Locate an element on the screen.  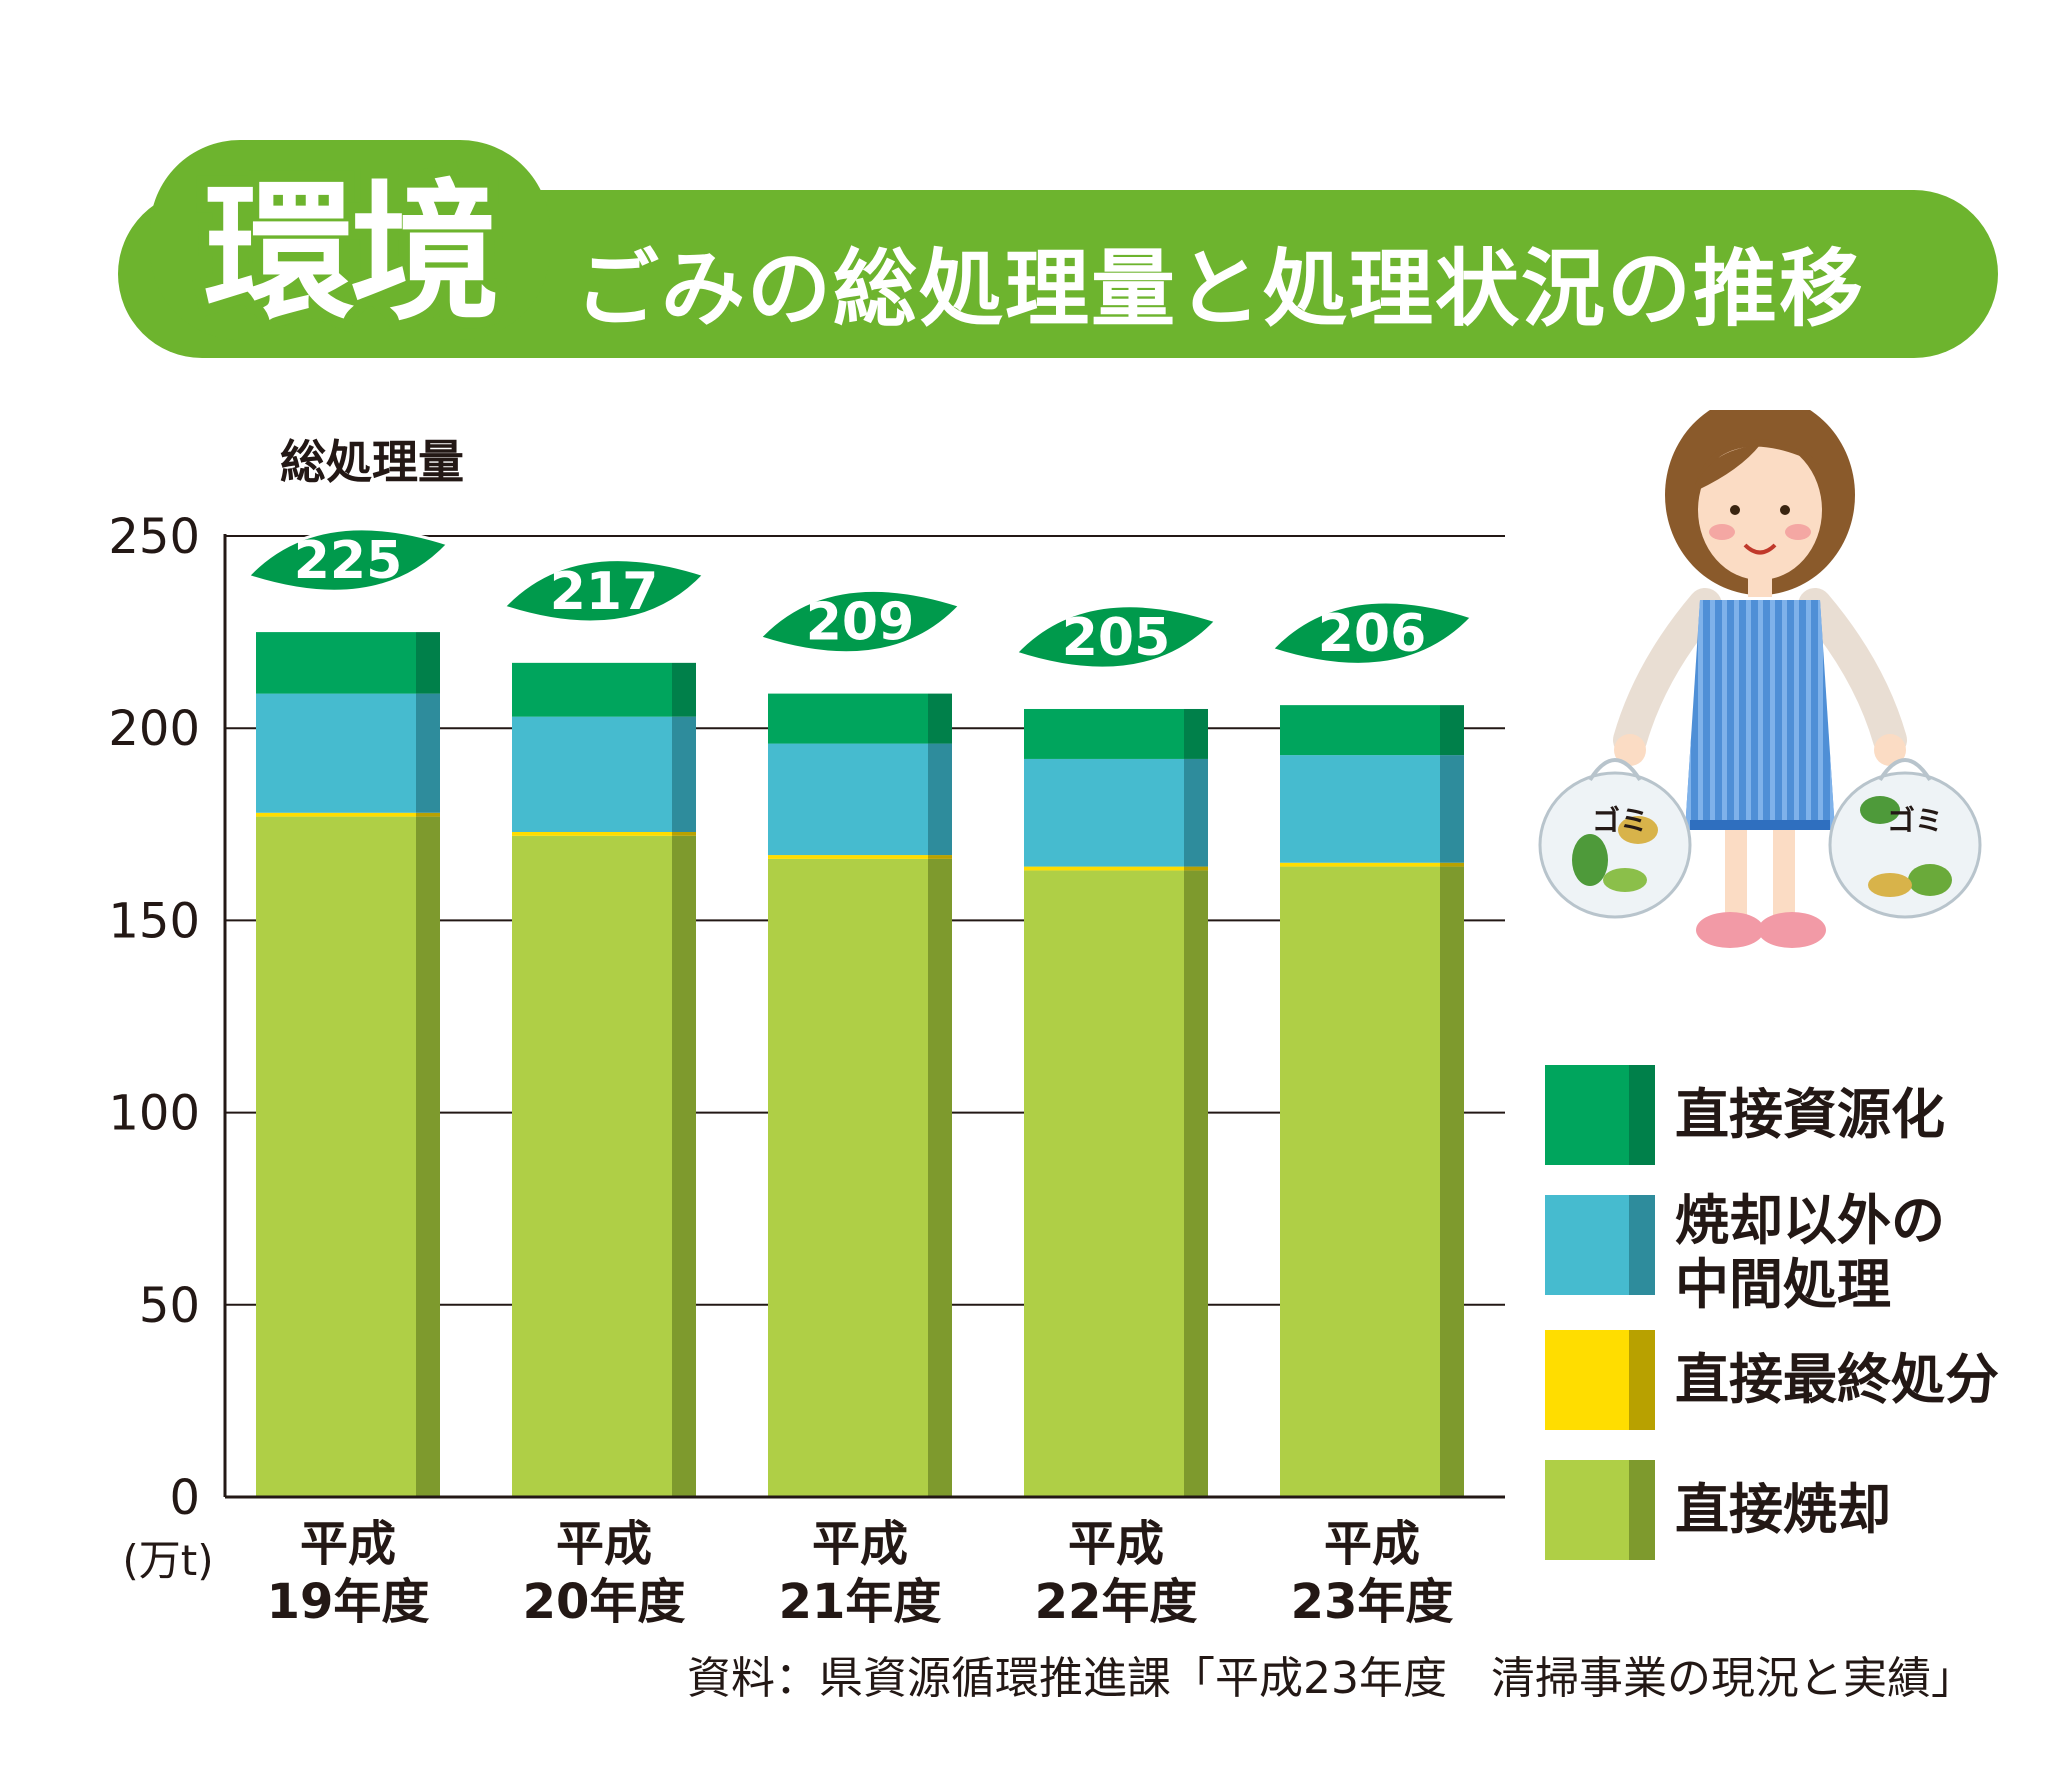
badge-background is located at coordinates (350, 240).